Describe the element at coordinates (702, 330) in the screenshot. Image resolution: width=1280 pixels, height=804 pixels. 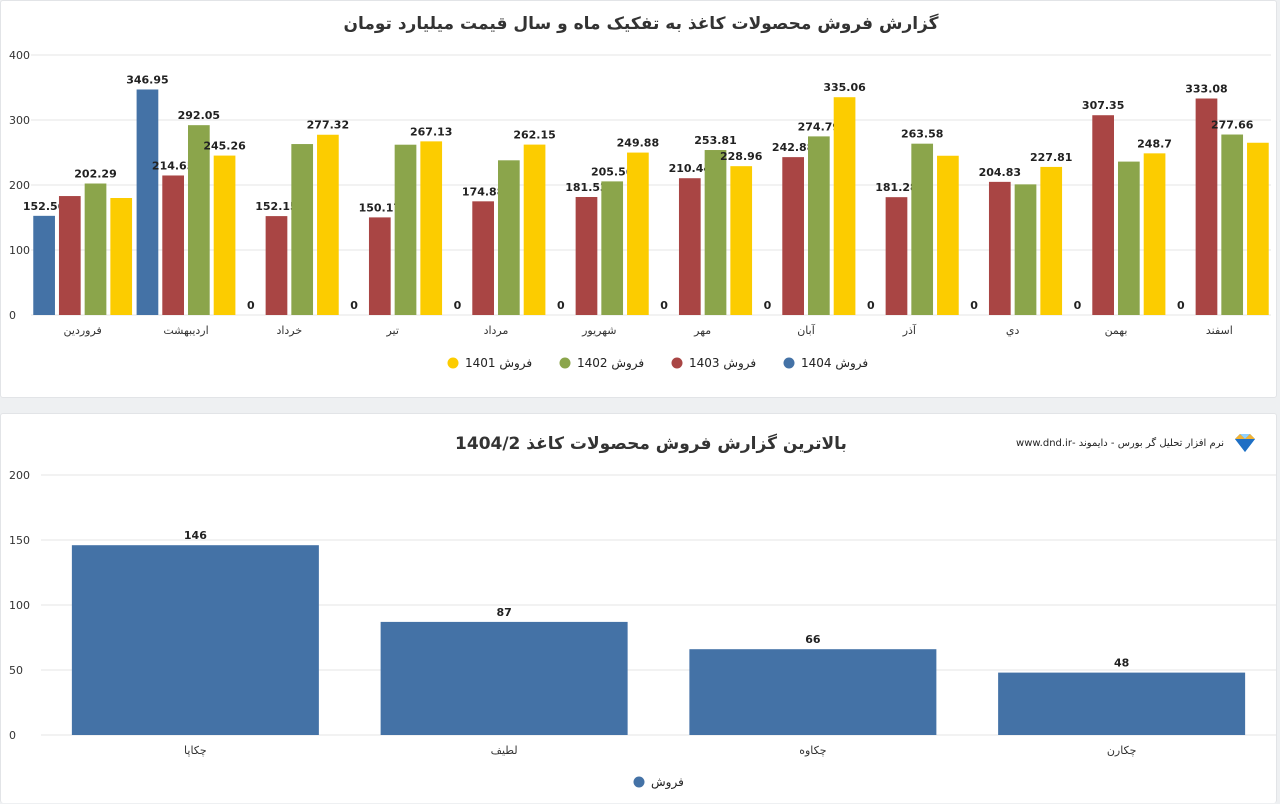
I see `x-tick-label: مهر` at that location.